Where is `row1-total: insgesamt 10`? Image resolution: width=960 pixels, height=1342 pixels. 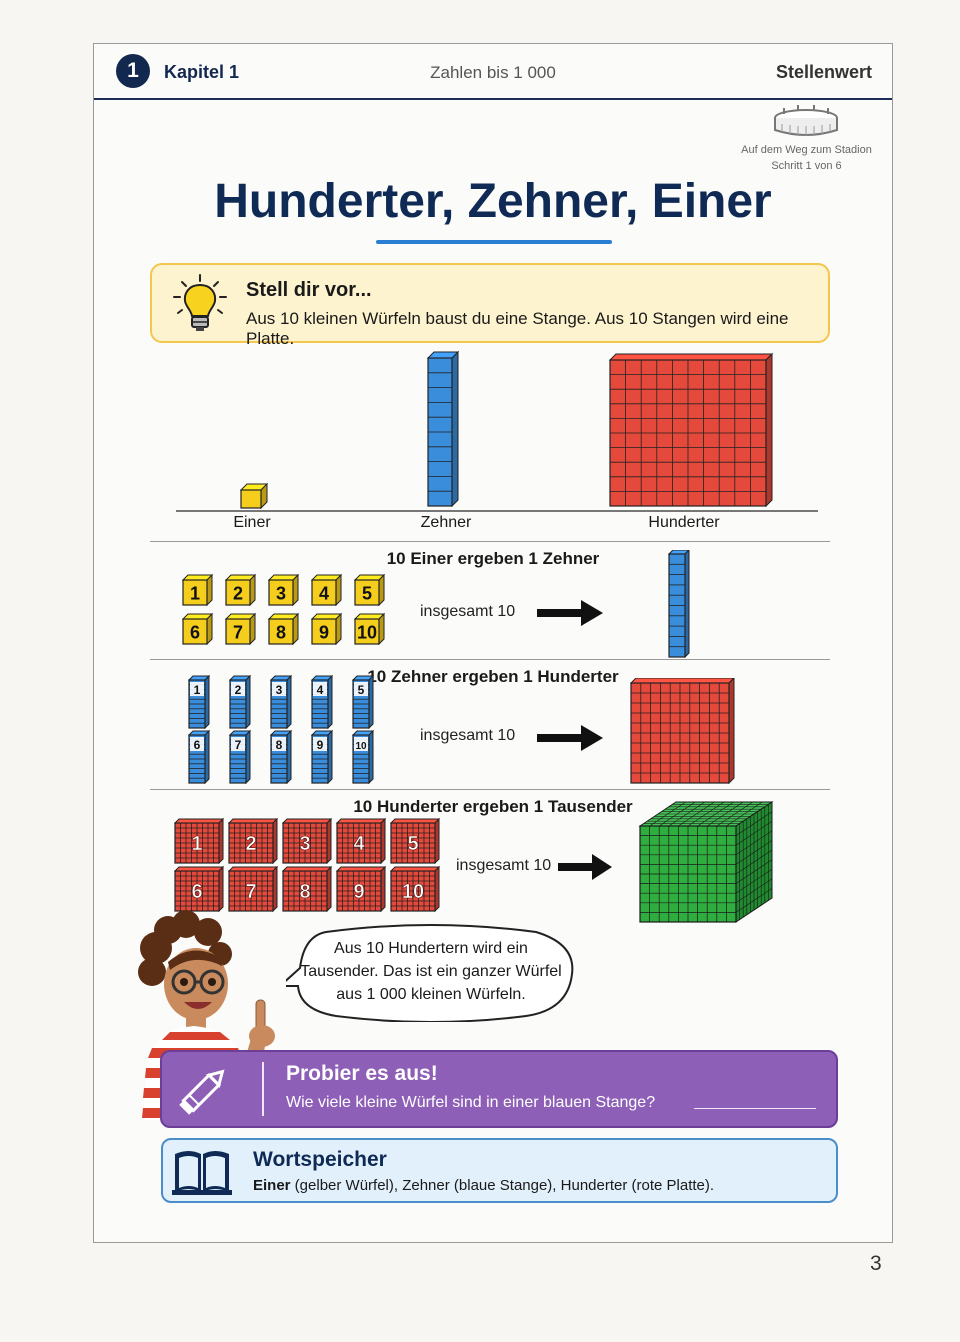
row1-total: insgesamt 10 is located at coordinates (468, 611).